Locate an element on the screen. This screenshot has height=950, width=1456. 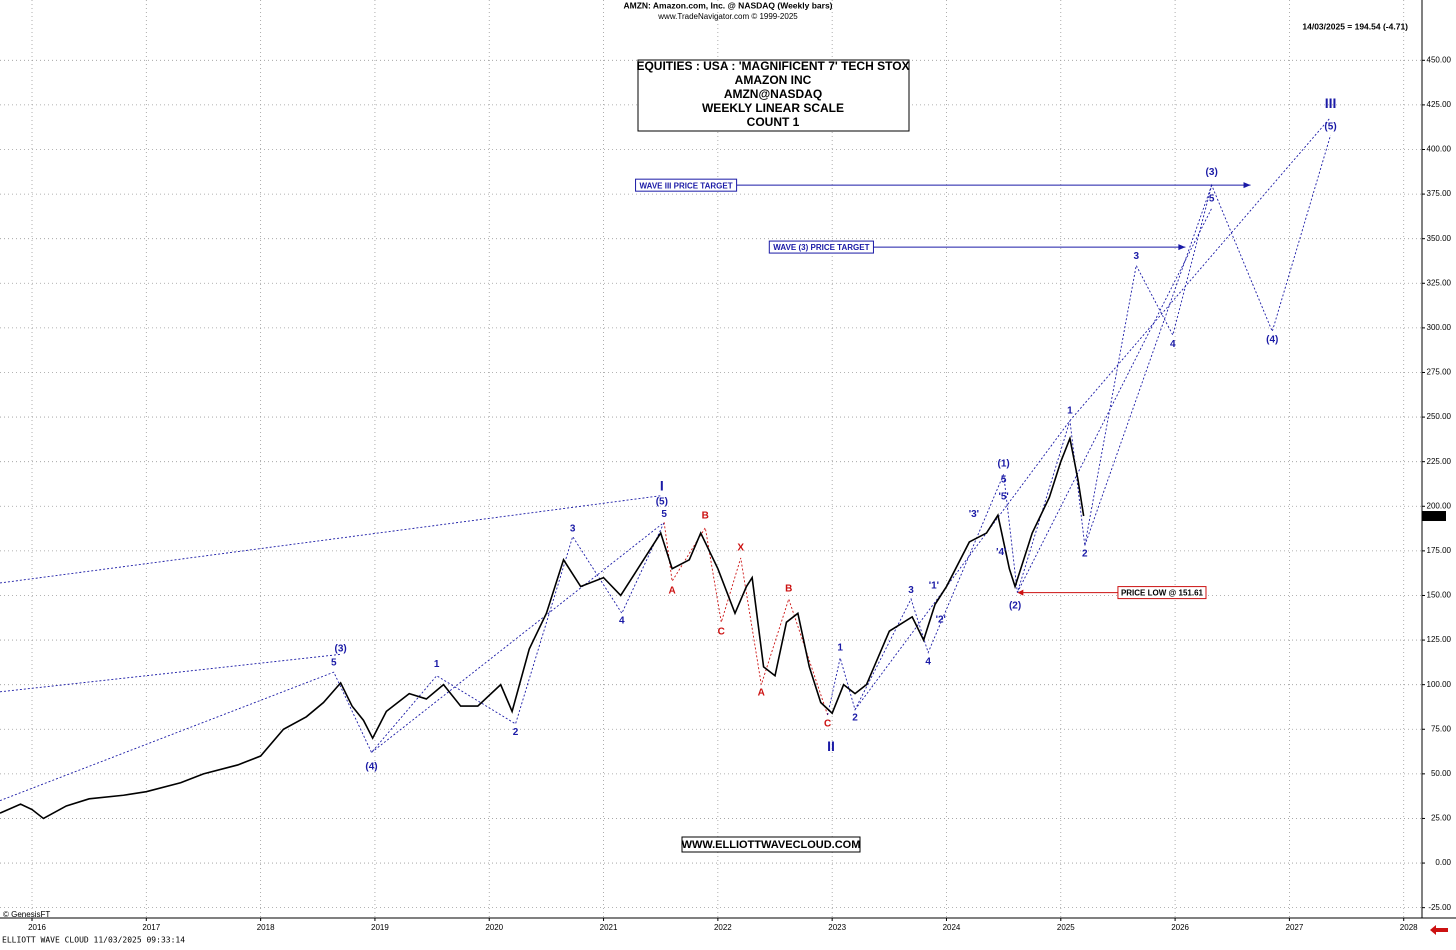
last-price-label: 194.54 is located at coordinates (1434, 515).